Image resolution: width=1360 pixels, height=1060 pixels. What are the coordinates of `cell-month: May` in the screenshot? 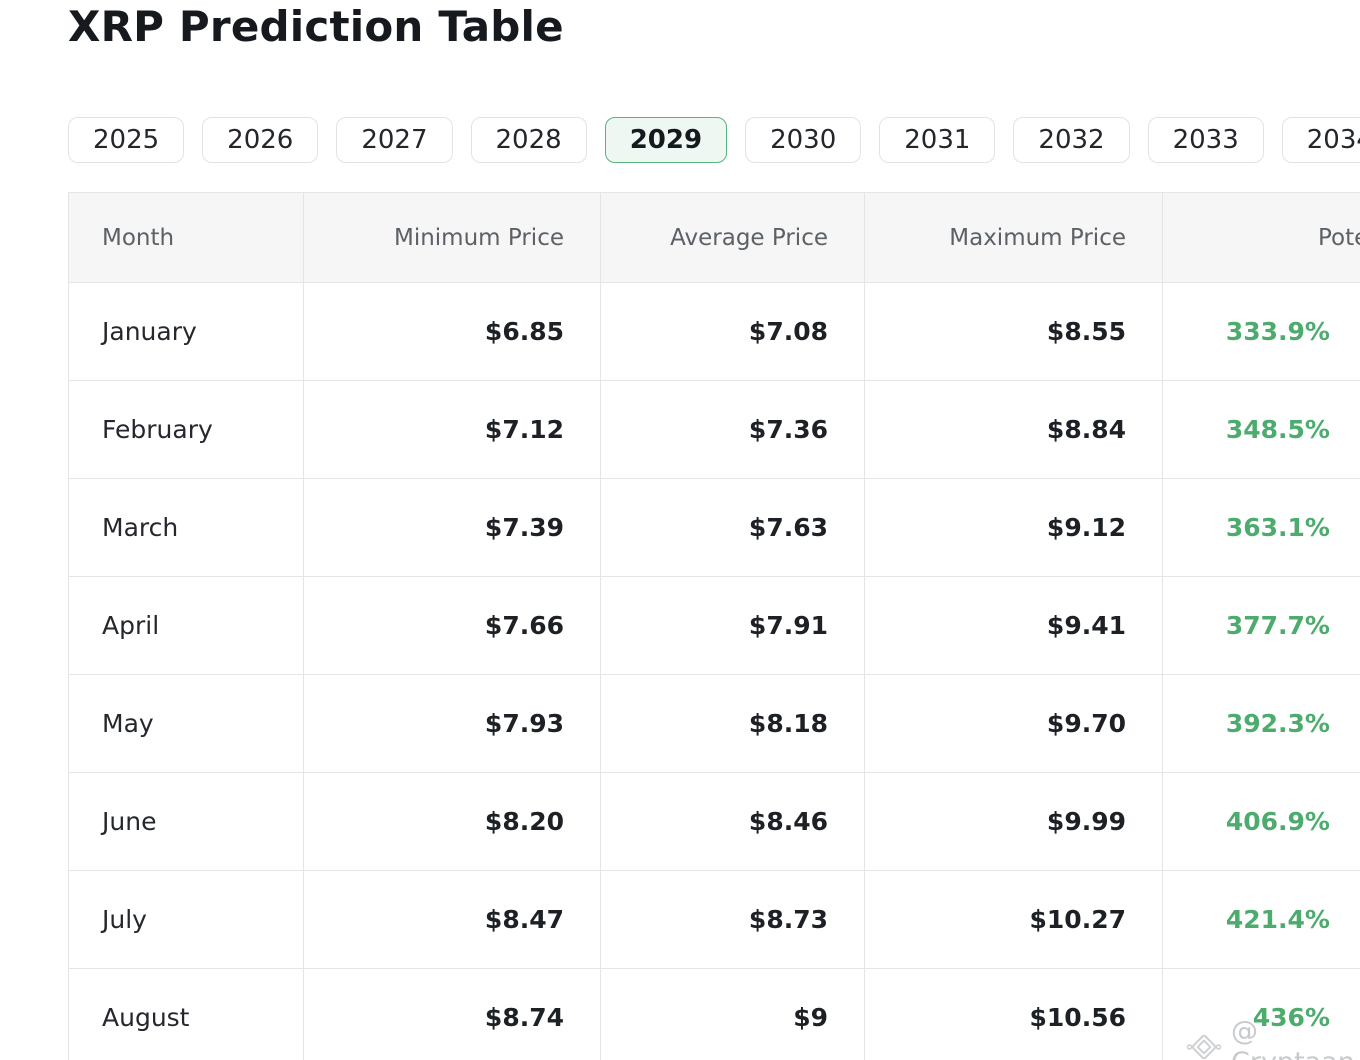 It's located at (186, 723).